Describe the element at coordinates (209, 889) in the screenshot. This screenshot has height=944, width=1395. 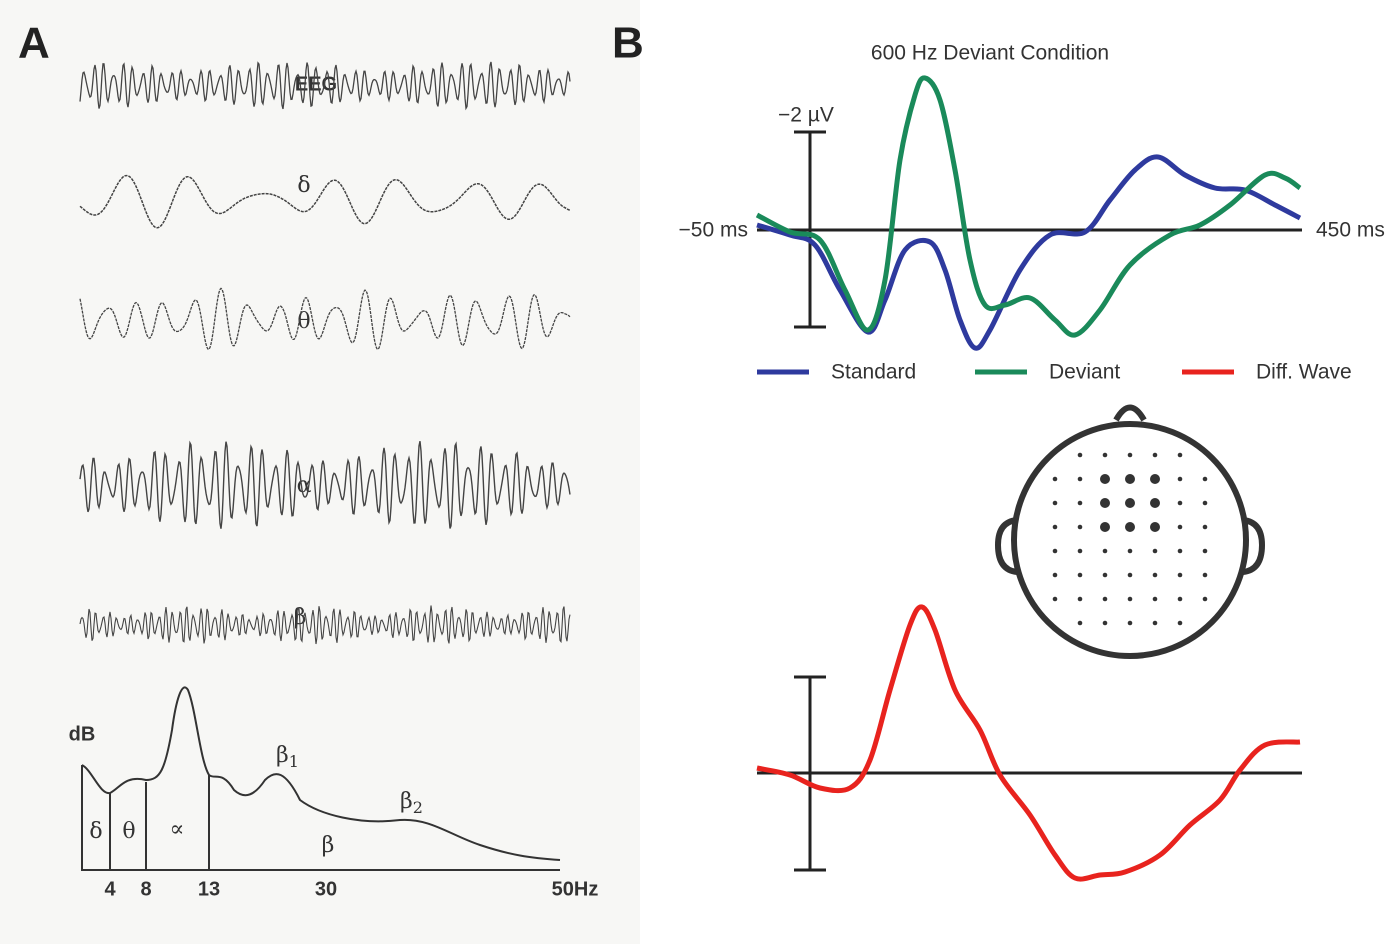
I see `freq-label: 13` at that location.